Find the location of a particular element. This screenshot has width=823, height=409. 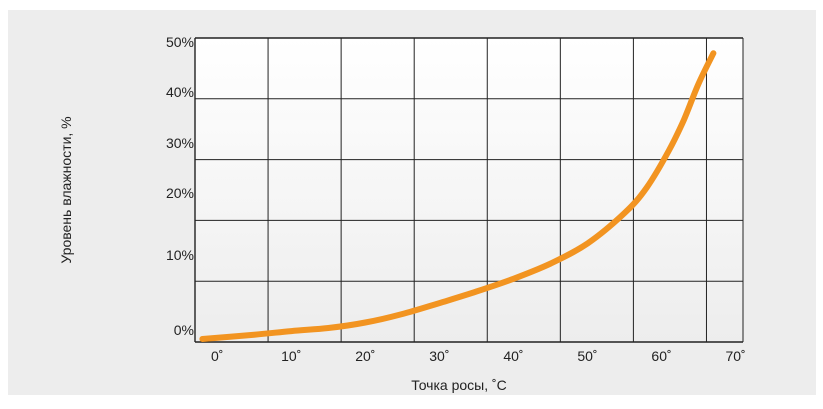

x-tick-label: 30˚ is located at coordinates (439, 356).